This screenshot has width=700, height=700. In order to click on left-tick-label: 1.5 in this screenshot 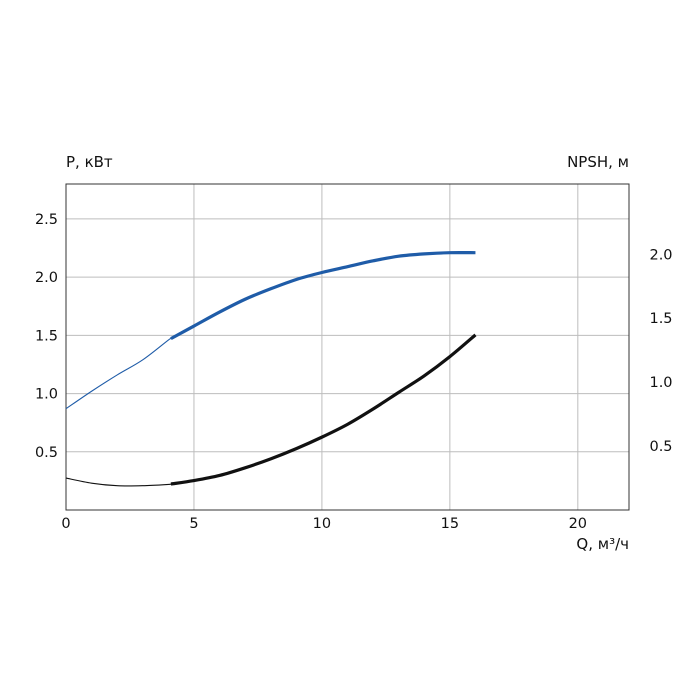, I will do `click(46, 336)`.